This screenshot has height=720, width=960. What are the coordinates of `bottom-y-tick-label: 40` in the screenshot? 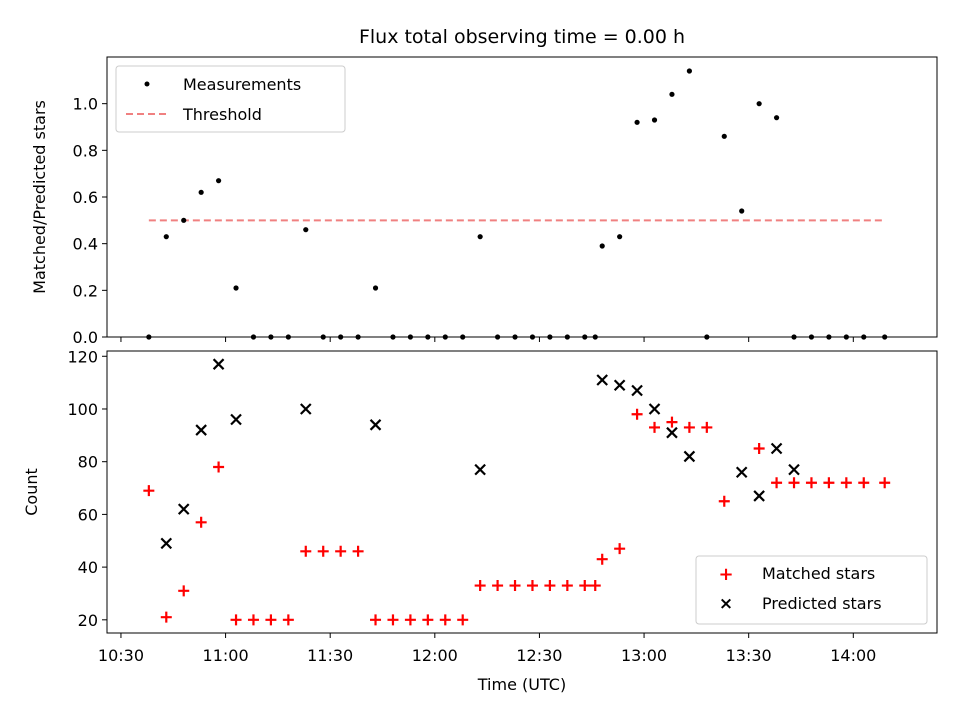 It's located at (88, 567).